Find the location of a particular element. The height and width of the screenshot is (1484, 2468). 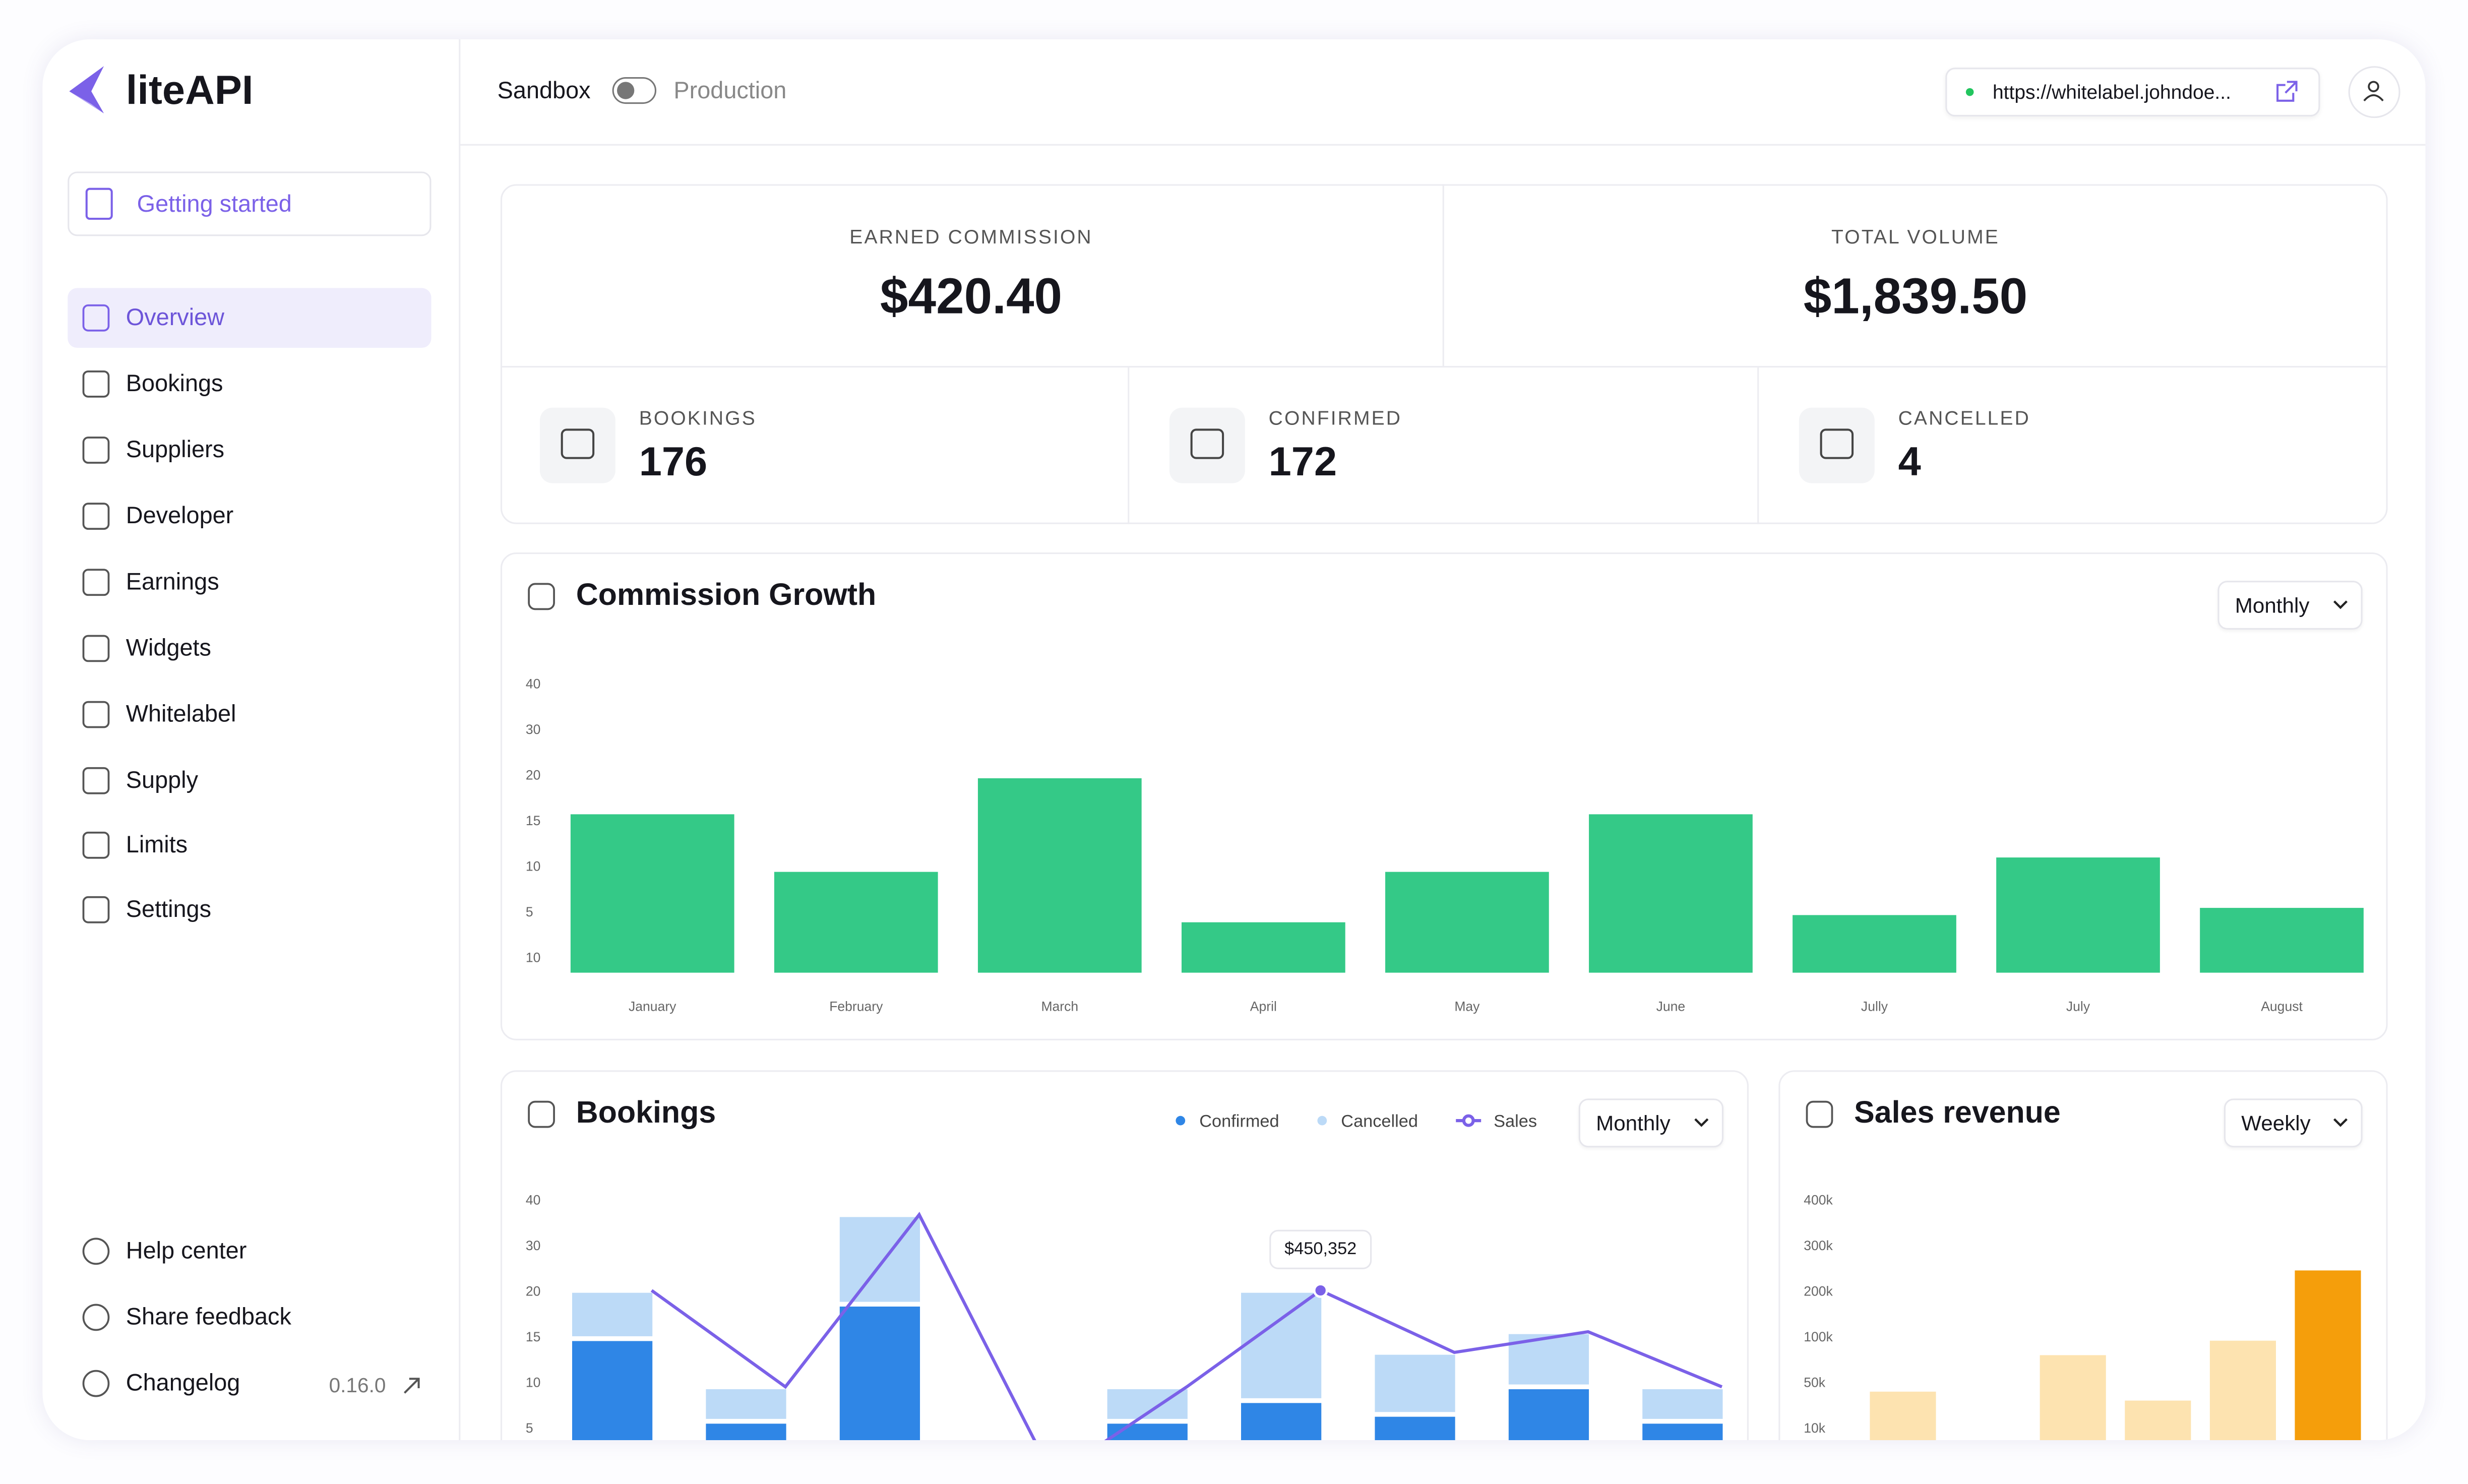

nav-label: Bookings is located at coordinates (174, 384).